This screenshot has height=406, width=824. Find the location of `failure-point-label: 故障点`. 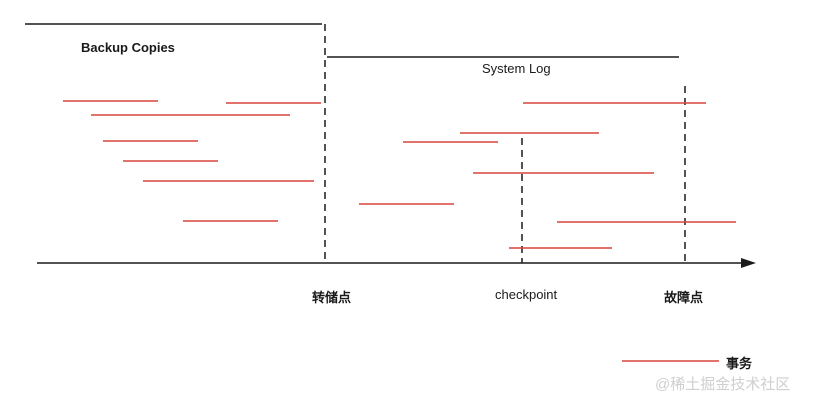

failure-point-label: 故障点 is located at coordinates (684, 297).